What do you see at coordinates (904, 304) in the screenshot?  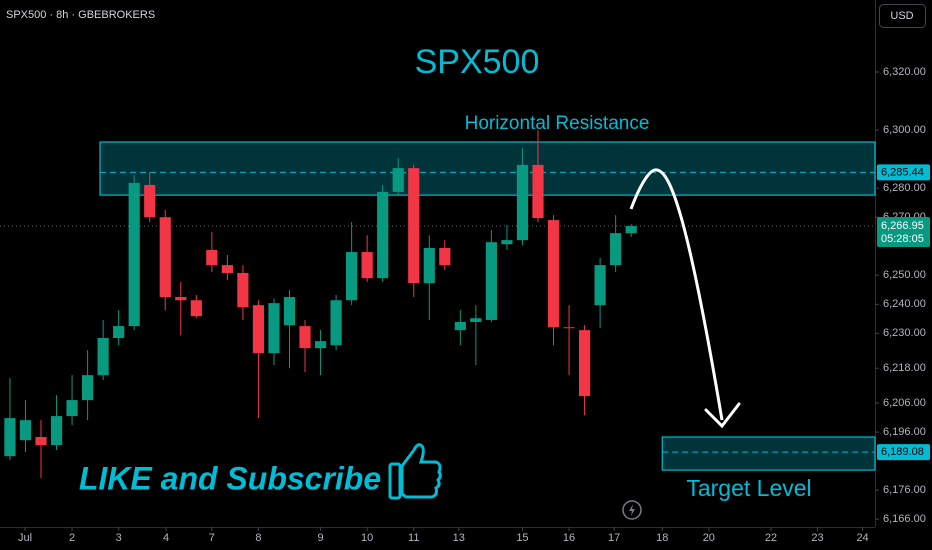 I see `y-tick-label: 6,240.00` at bounding box center [904, 304].